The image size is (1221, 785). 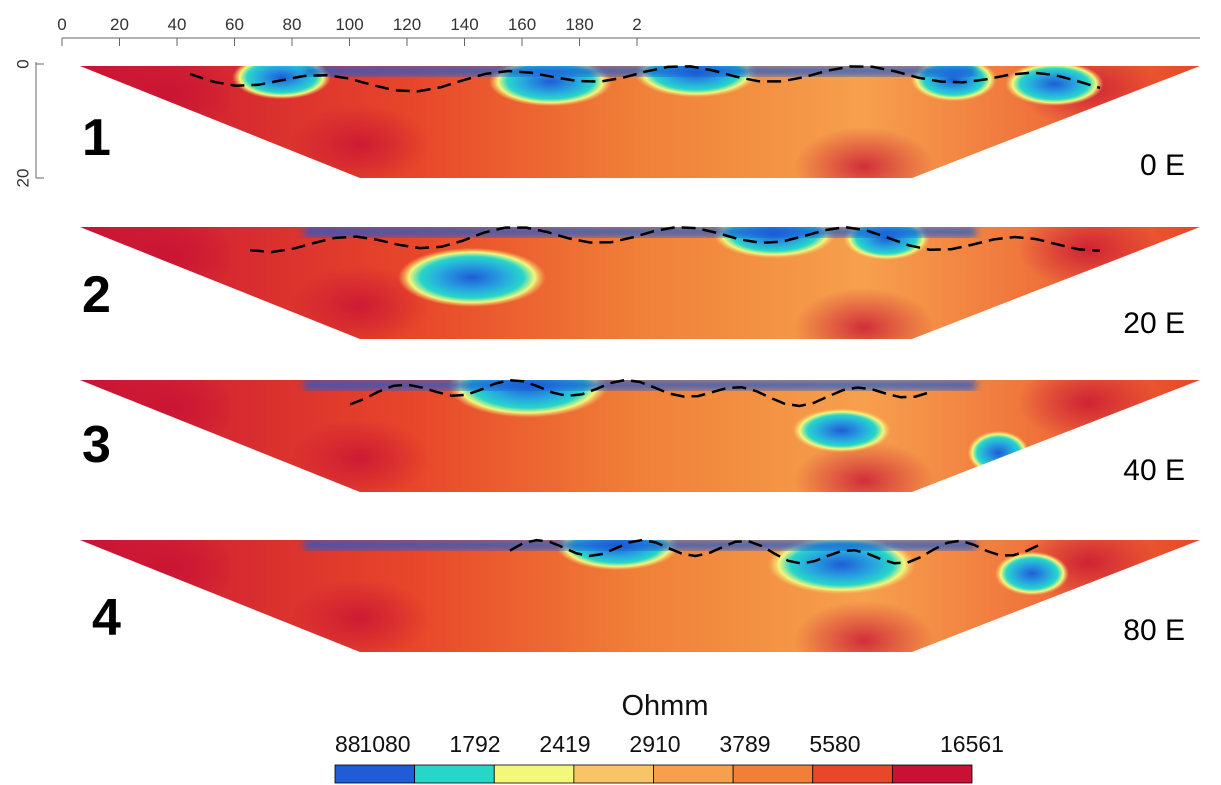 I want to click on profile-direction: 20 E, so click(x=1154, y=323).